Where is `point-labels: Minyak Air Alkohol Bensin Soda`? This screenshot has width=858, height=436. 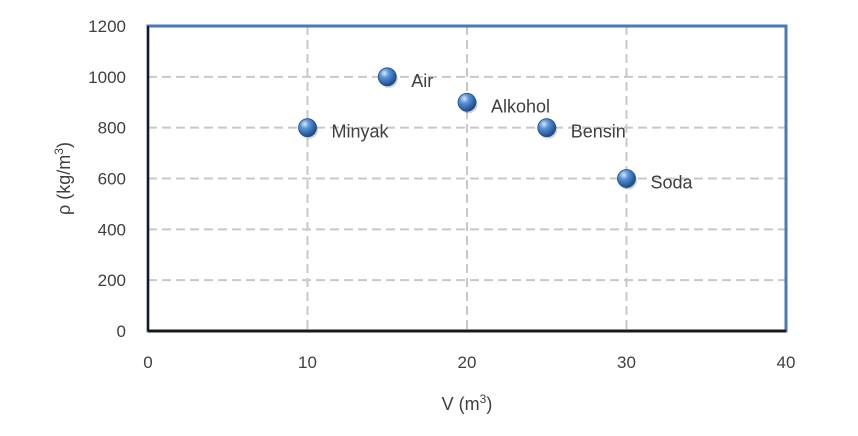 point-labels: Minyak Air Alkohol Bensin Soda is located at coordinates (513, 132).